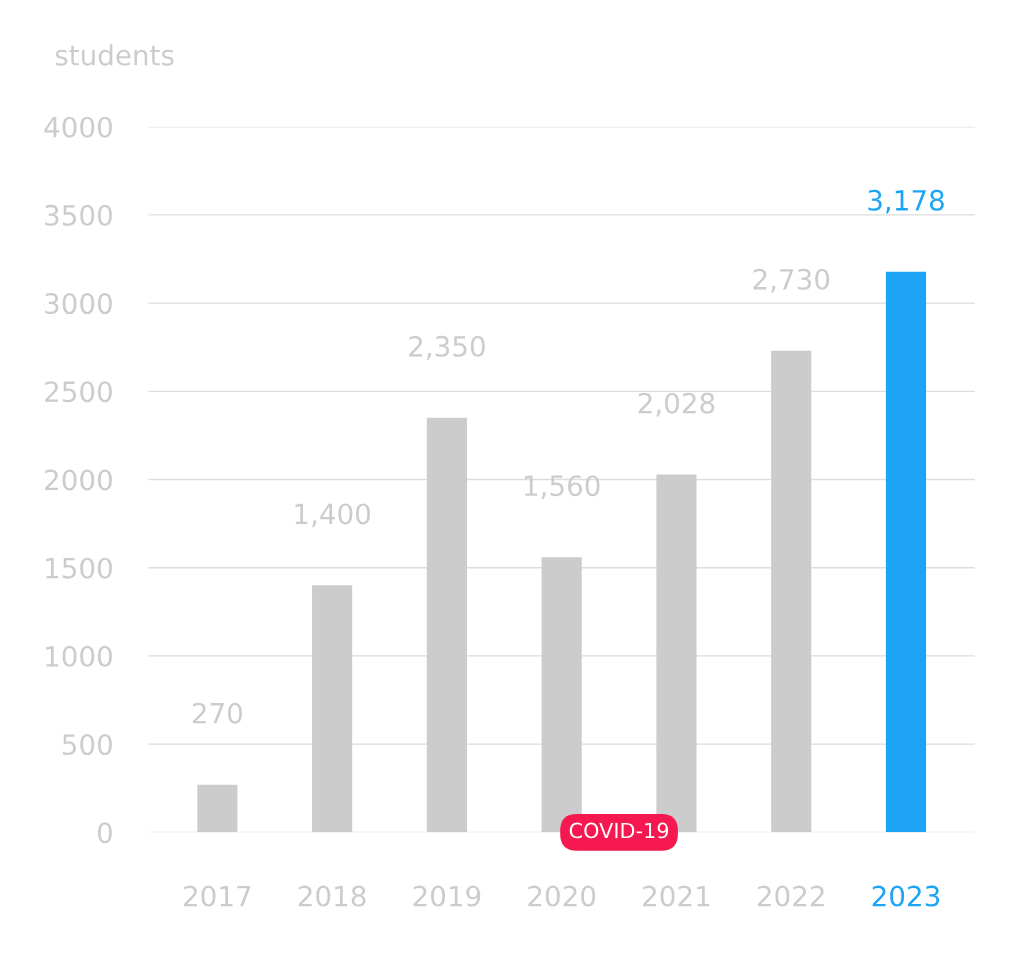 This screenshot has height=960, width=1024. I want to click on annotation: COVID-19, so click(619, 830).